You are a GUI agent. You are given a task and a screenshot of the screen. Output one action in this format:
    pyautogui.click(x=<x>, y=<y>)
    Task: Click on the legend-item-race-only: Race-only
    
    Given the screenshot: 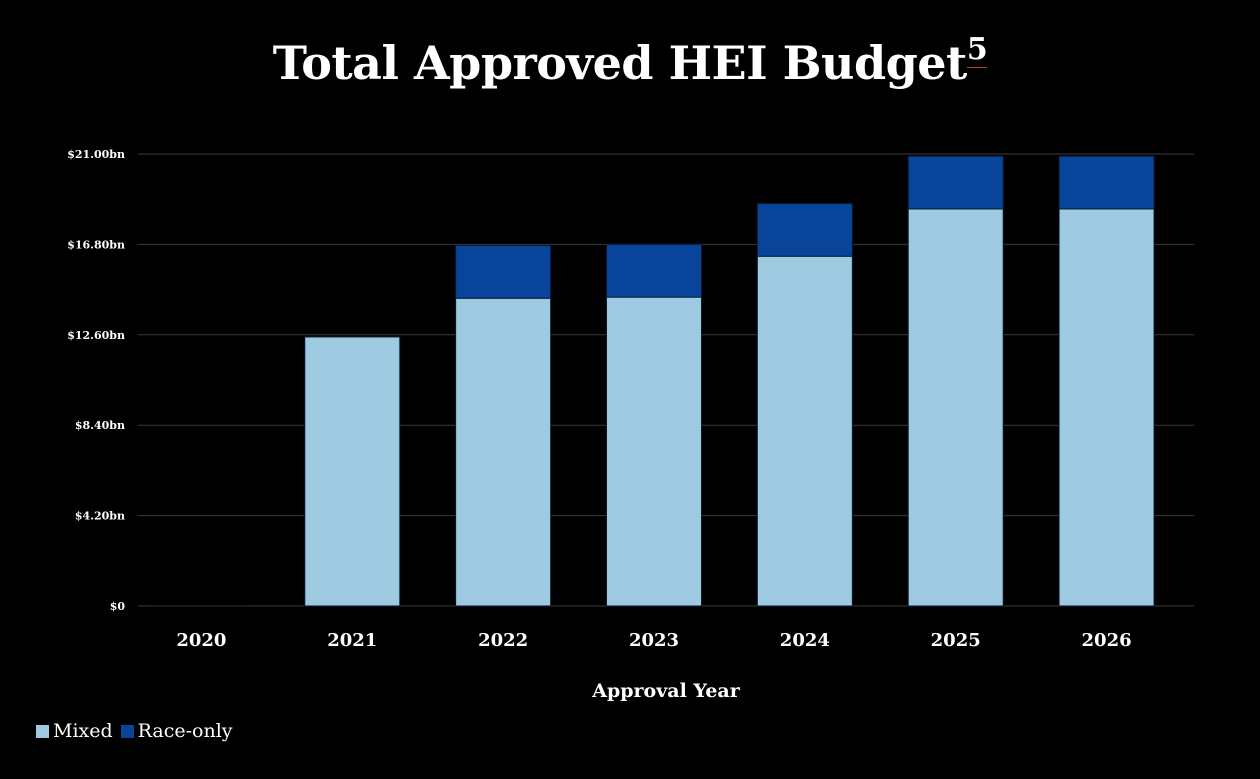 What is the action you would take?
    pyautogui.click(x=176, y=731)
    